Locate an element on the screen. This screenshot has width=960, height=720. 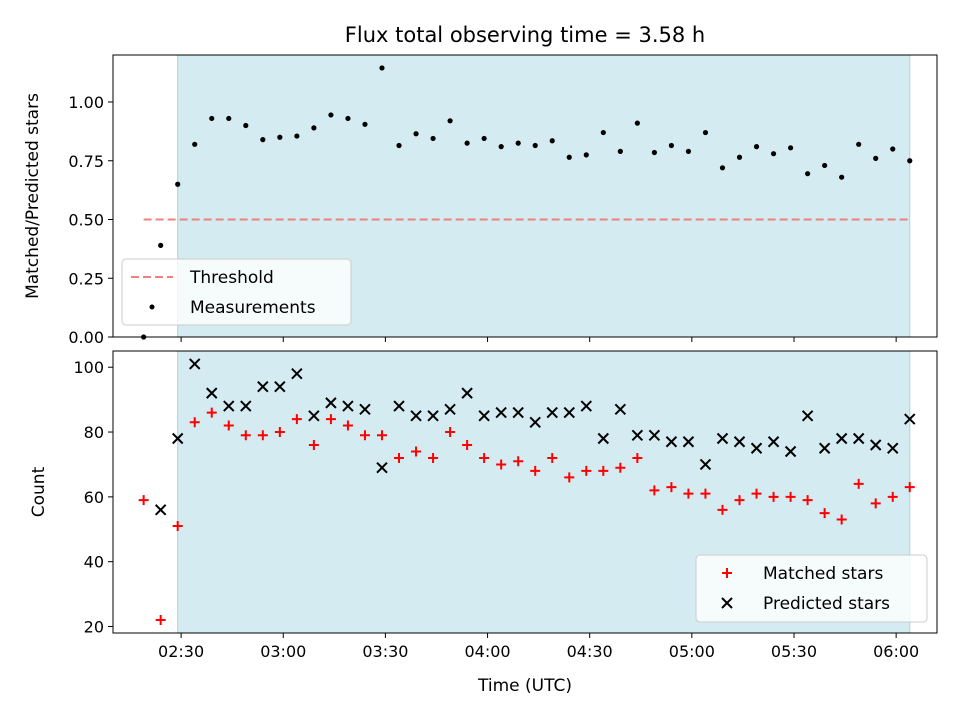
count-legend: Matched stars Predicted stars is located at coordinates (811, 588).